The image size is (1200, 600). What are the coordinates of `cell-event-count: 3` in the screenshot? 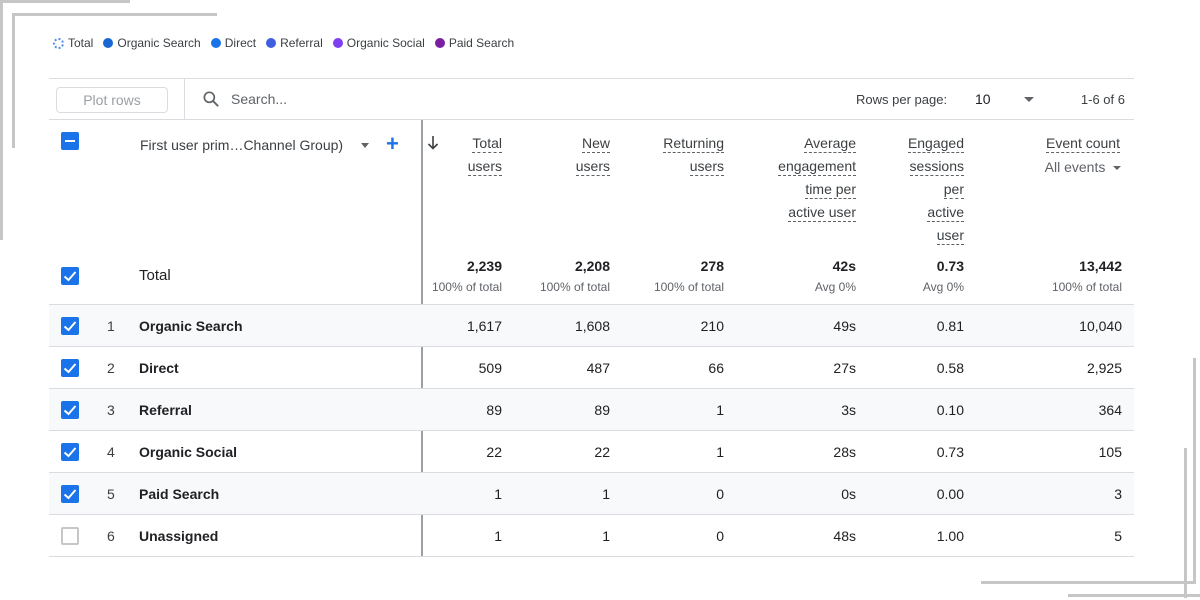 It's located at (1118, 494).